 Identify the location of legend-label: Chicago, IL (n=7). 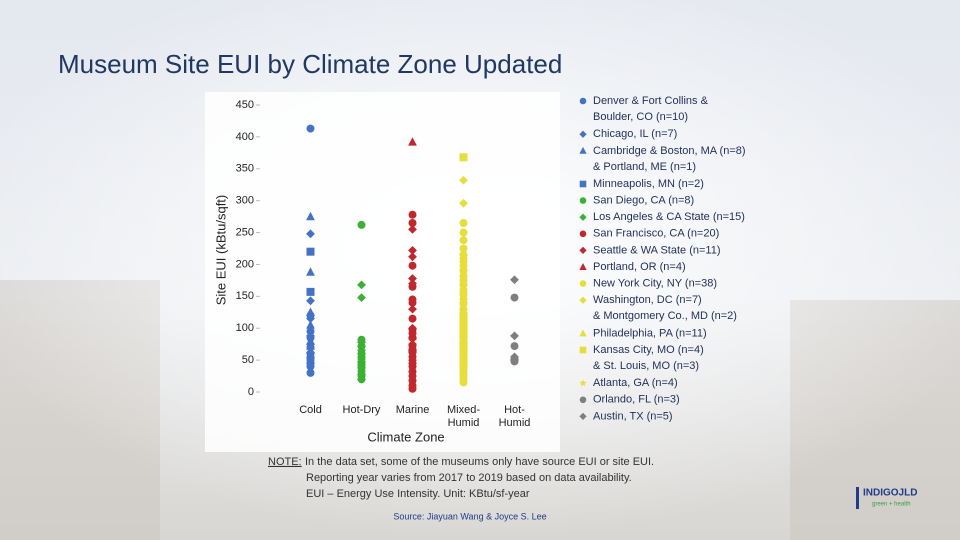
(635, 134).